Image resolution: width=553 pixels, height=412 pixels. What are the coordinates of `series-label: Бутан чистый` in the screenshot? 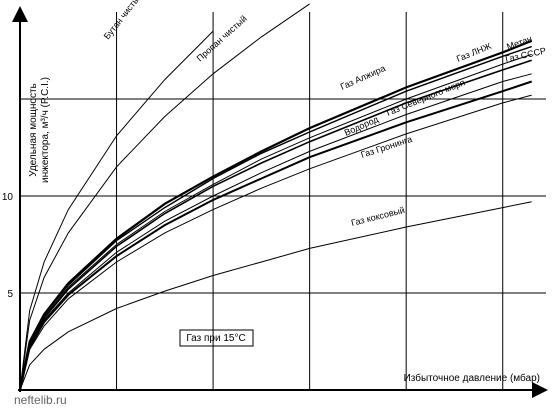 It's located at (123, 20).